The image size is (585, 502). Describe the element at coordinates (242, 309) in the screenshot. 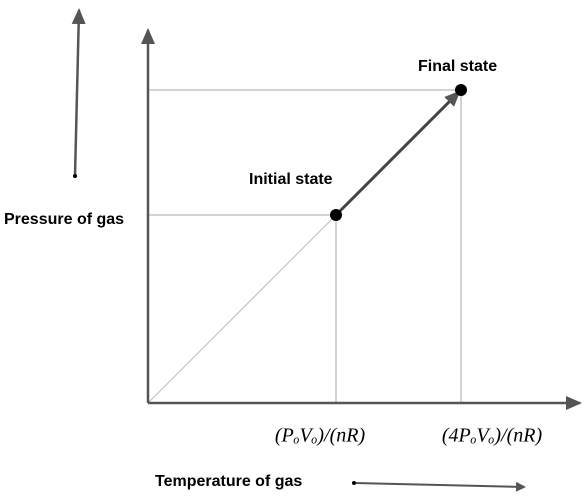

I see `origin-line` at that location.